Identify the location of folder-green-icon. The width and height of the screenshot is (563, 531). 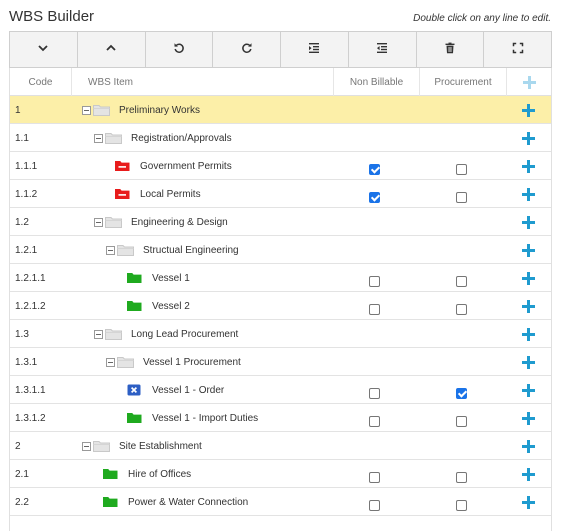
(134, 306).